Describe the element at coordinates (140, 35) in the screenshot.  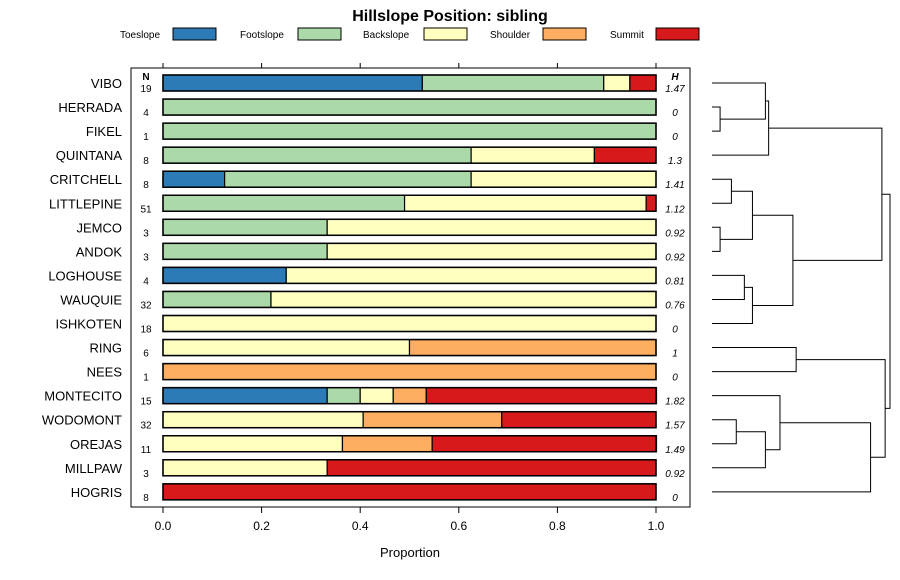
I see `legend-label-toeslope: Toeslope` at that location.